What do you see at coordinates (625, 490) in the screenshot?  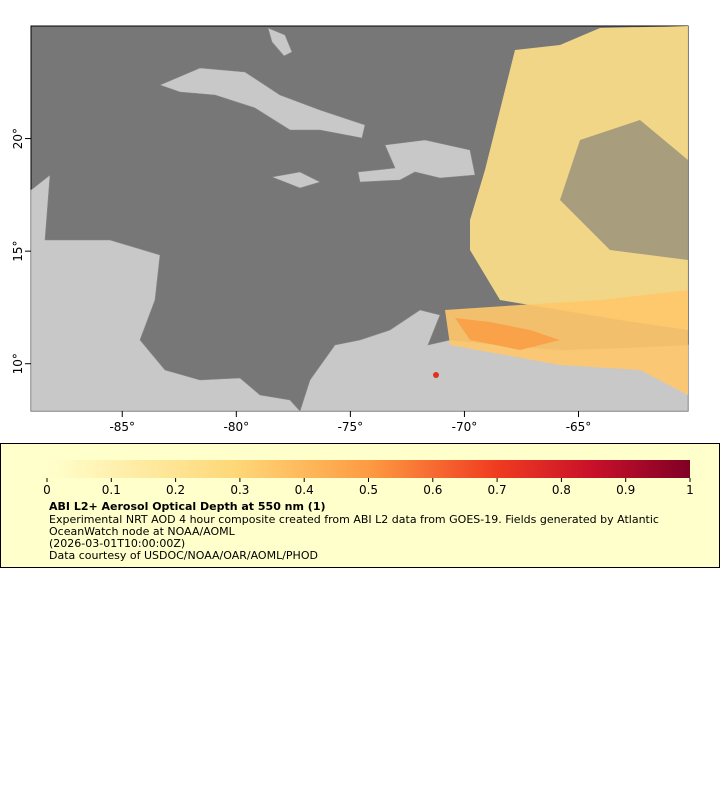 I see `colorbar-tick-label: 0.9` at bounding box center [625, 490].